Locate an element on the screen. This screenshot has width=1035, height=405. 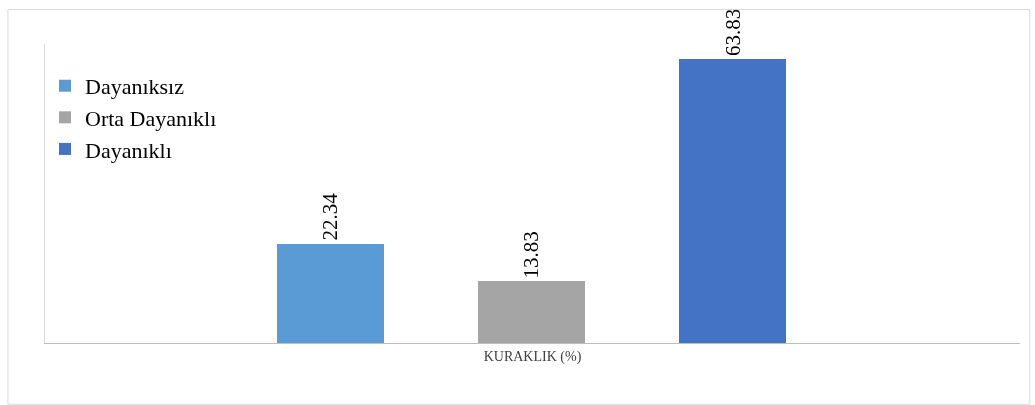
legend-label: Orta Dayanıklı is located at coordinates (151, 118).